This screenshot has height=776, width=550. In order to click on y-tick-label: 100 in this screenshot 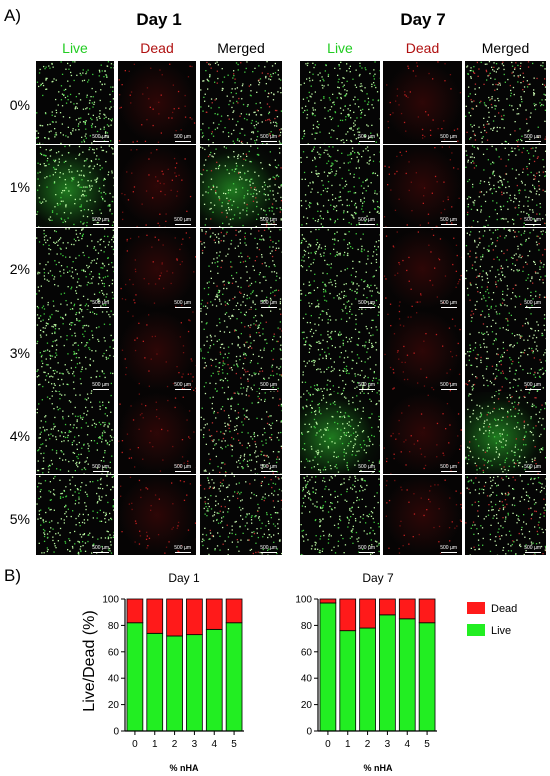, I will do `click(110, 600)`.